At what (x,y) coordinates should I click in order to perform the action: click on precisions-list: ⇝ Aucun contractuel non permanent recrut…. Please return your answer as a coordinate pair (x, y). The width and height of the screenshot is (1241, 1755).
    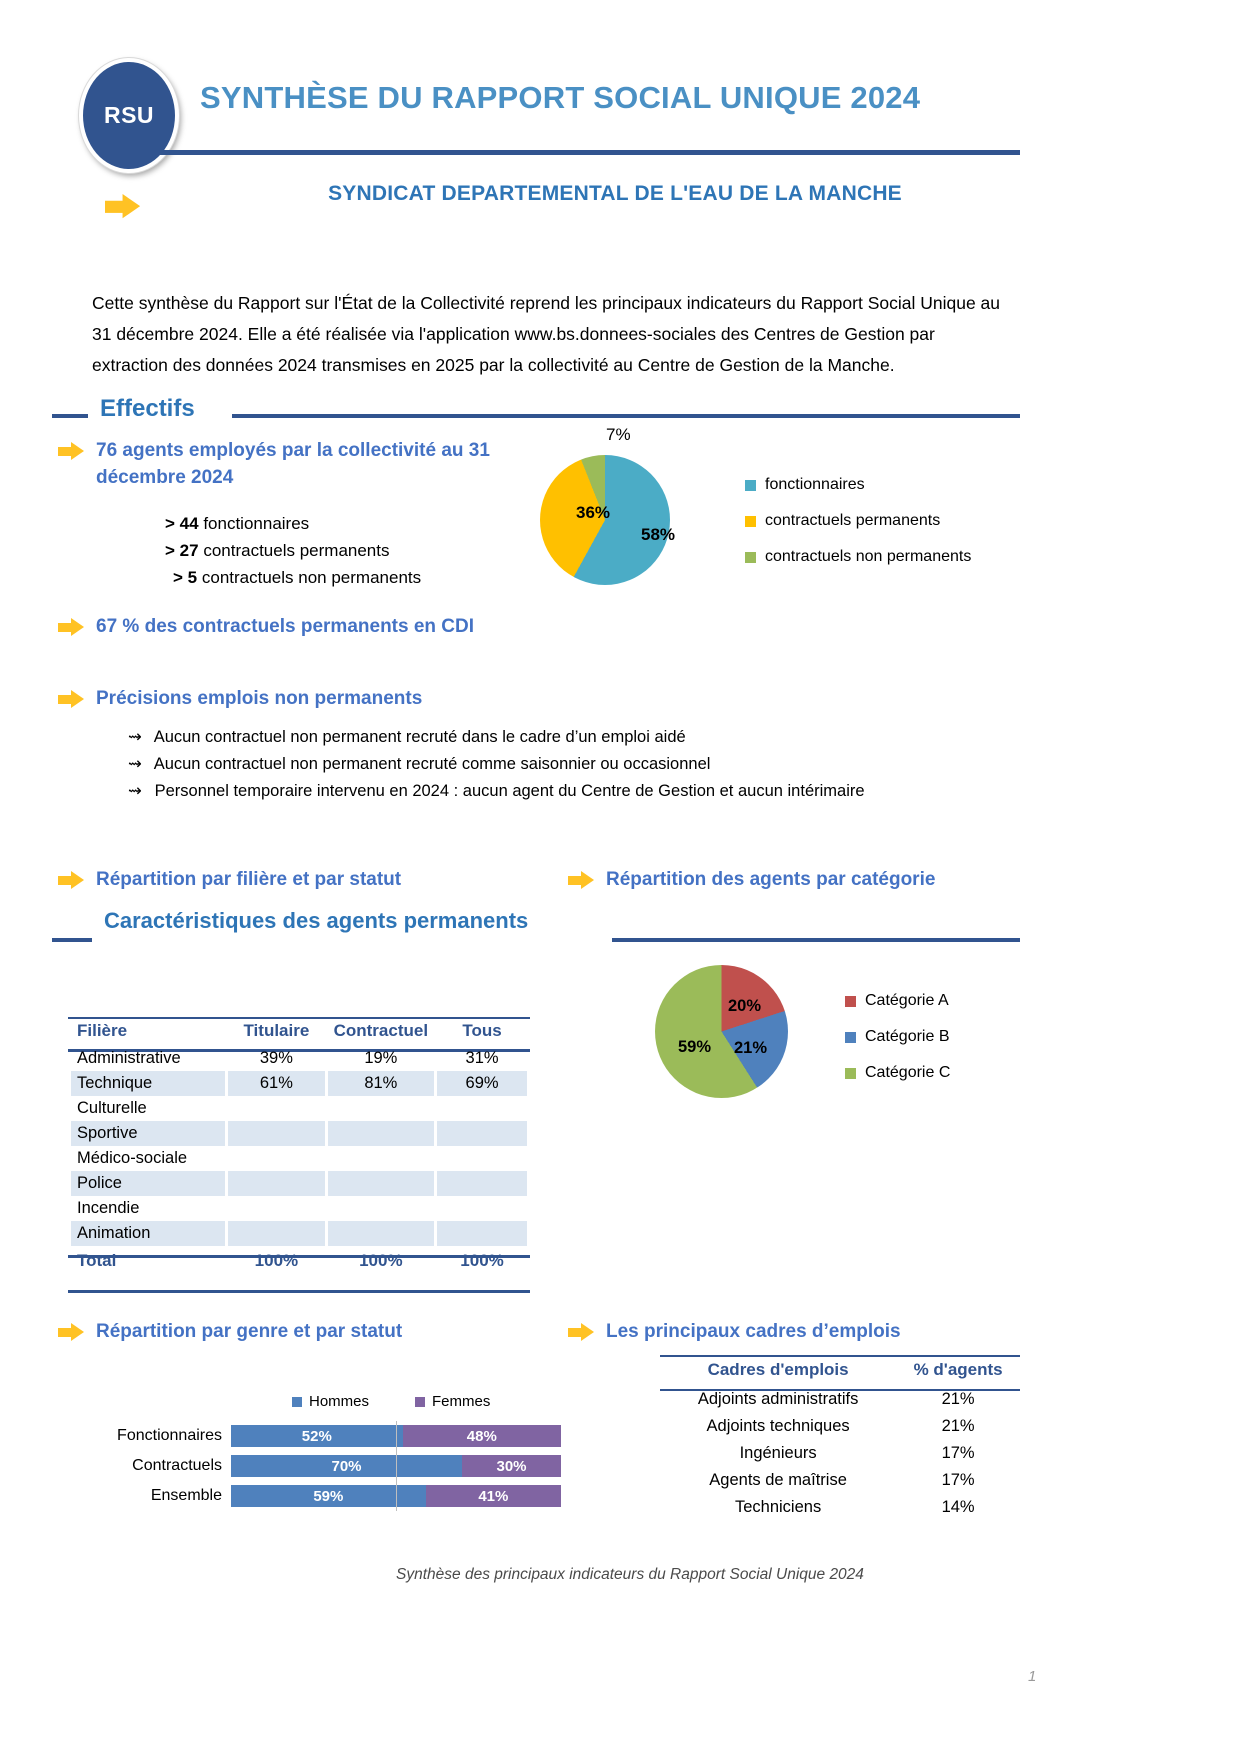
    Looking at the image, I should click on (496, 764).